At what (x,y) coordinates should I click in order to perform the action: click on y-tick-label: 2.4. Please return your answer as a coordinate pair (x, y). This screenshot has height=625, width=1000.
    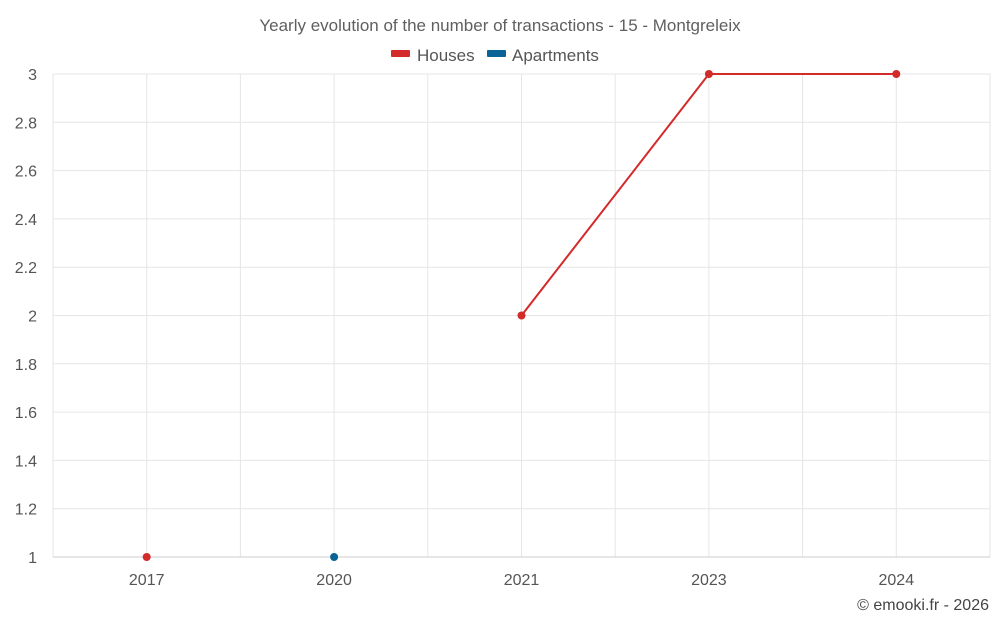
    Looking at the image, I should click on (26, 220).